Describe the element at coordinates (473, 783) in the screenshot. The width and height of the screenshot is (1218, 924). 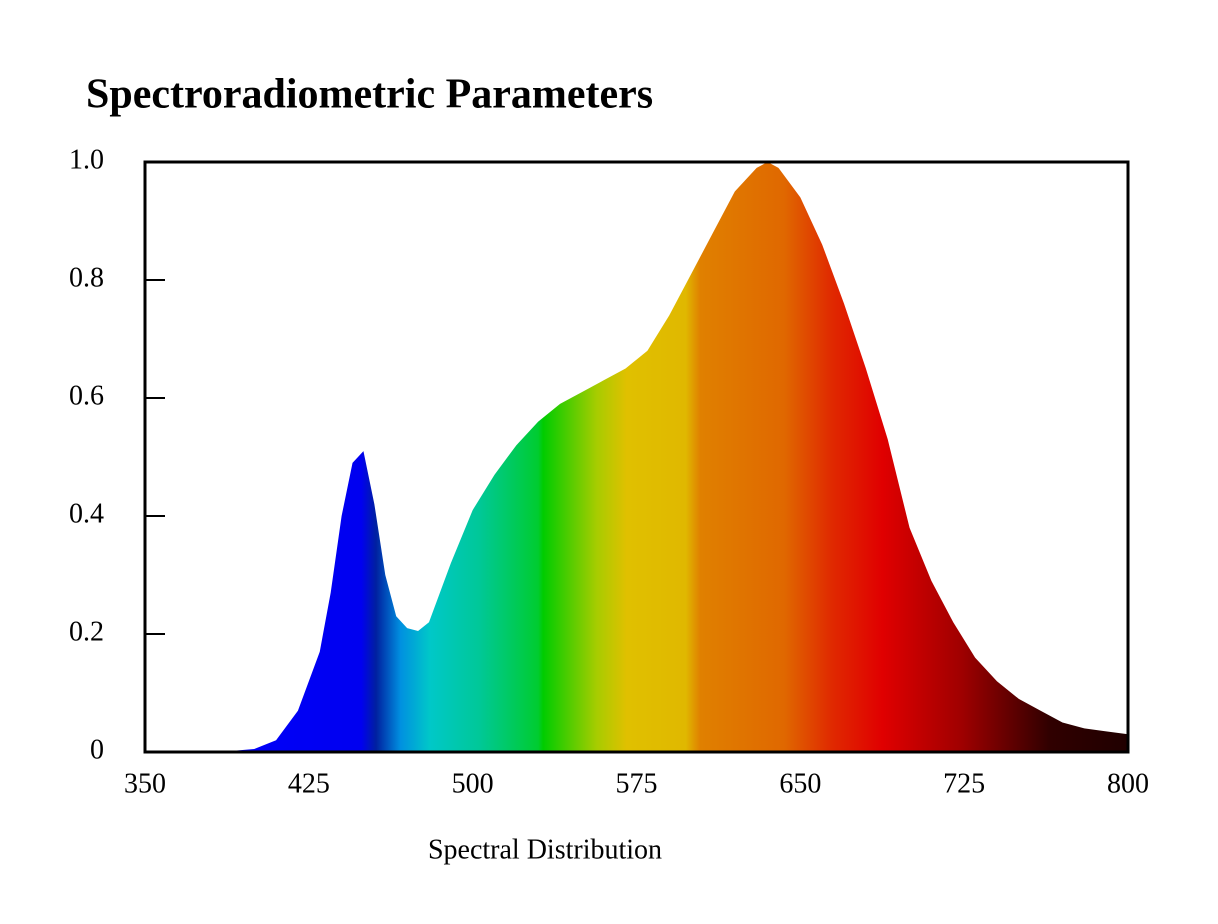
I see `x-tick-label: 500` at that location.